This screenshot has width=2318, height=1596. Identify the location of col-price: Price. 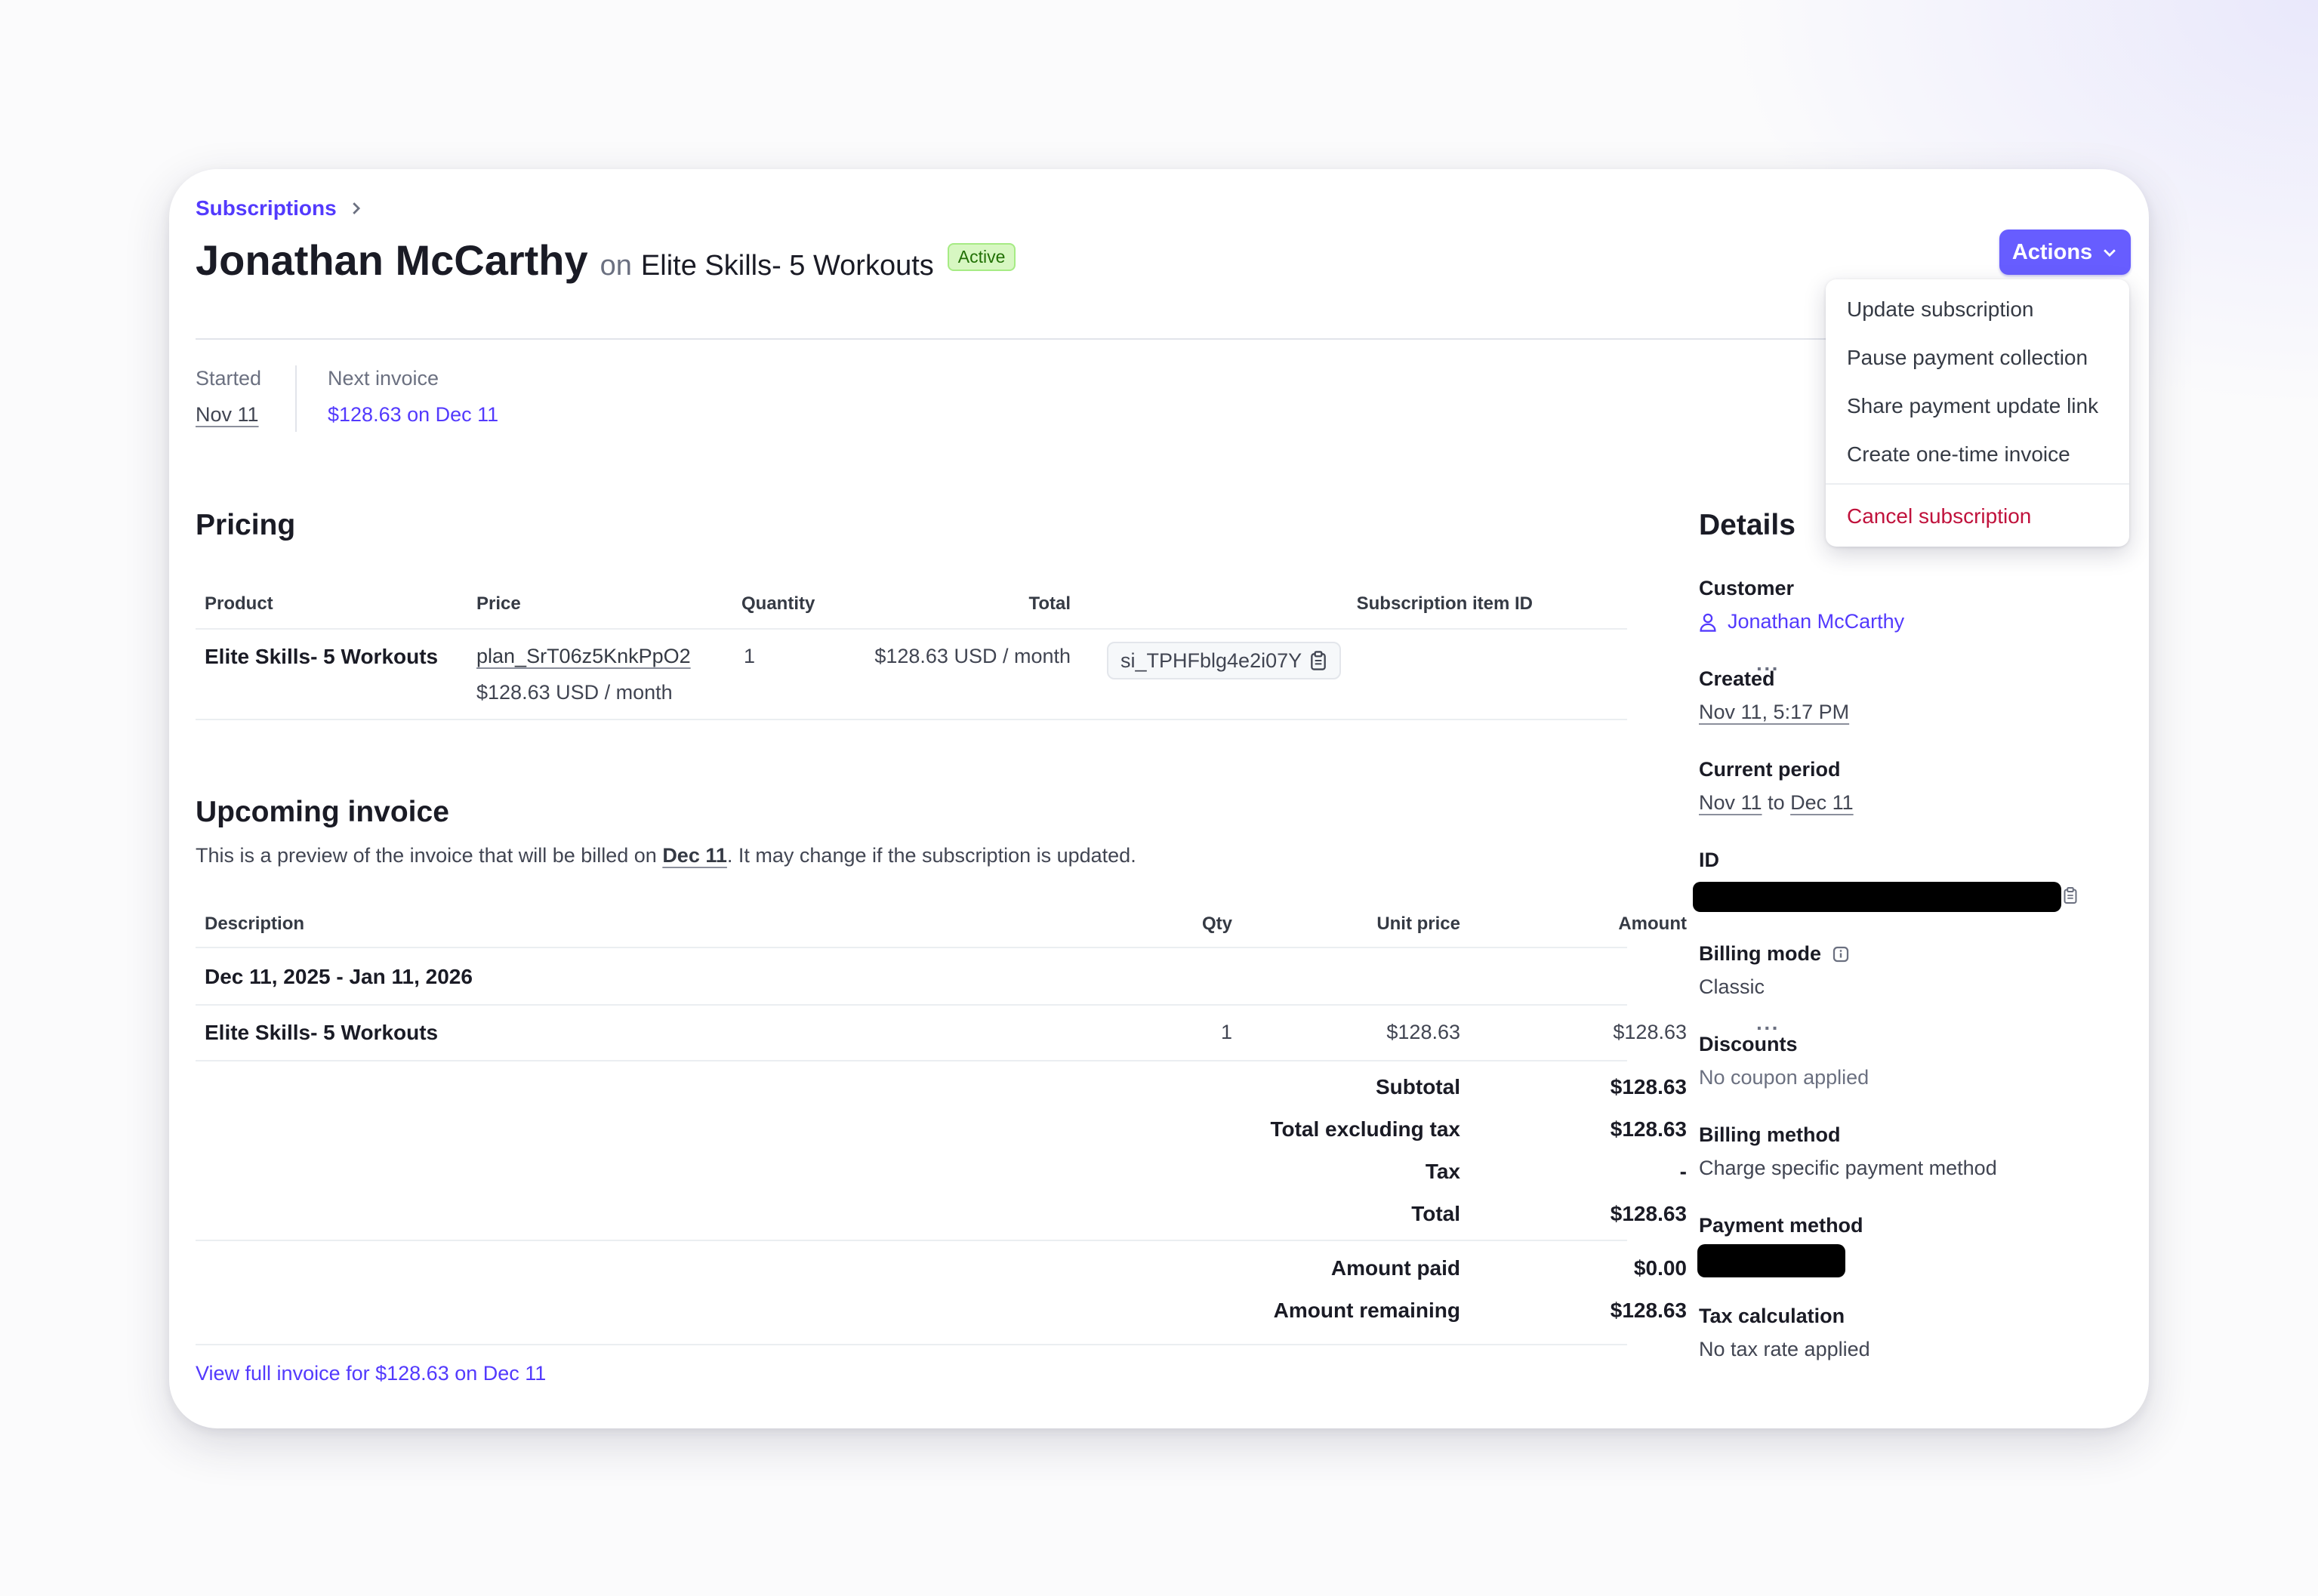
(498, 603).